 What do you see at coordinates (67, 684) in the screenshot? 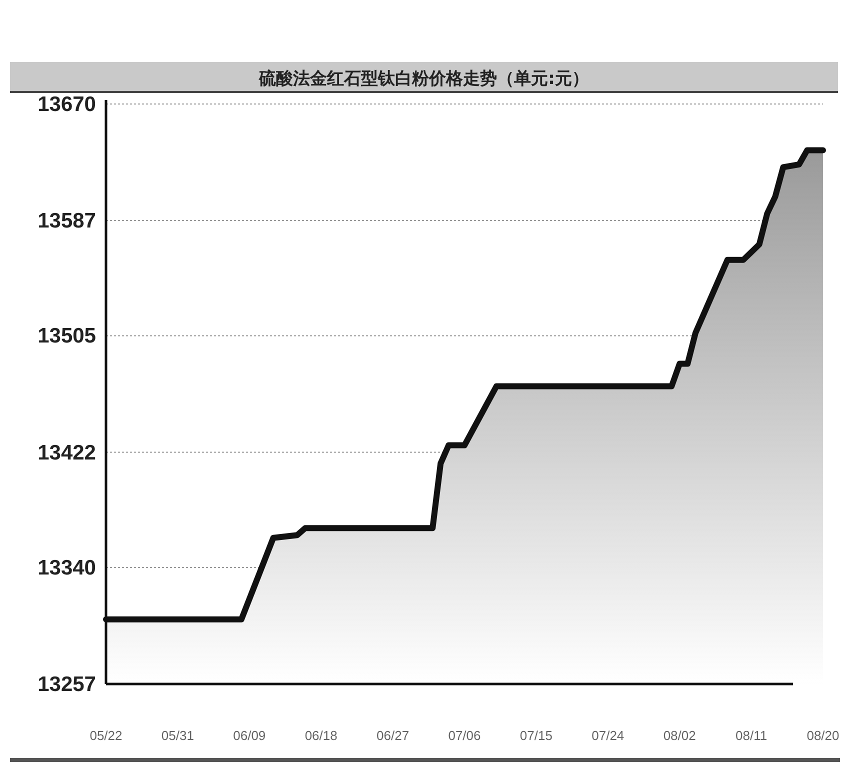
I see `y-tick-label: 13257` at bounding box center [67, 684].